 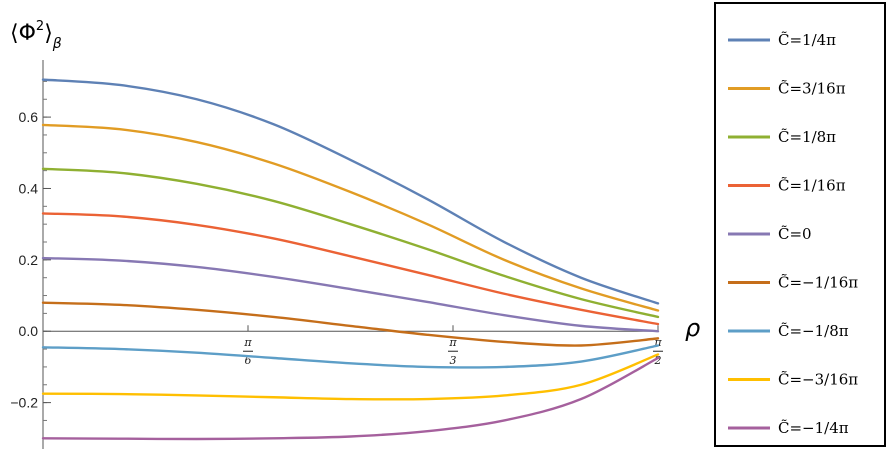 I want to click on legend-label-1: C̃=3/16π, so click(x=812, y=89).